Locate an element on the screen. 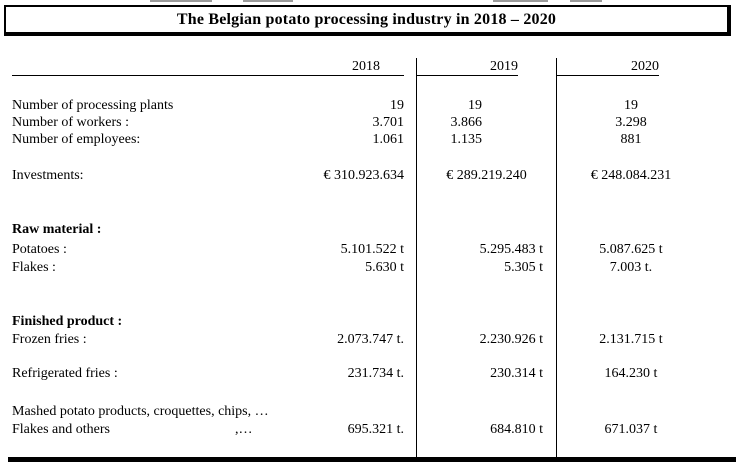 Image resolution: width=741 pixels, height=472 pixels. value-2019: 3.866 is located at coordinates (466, 122).